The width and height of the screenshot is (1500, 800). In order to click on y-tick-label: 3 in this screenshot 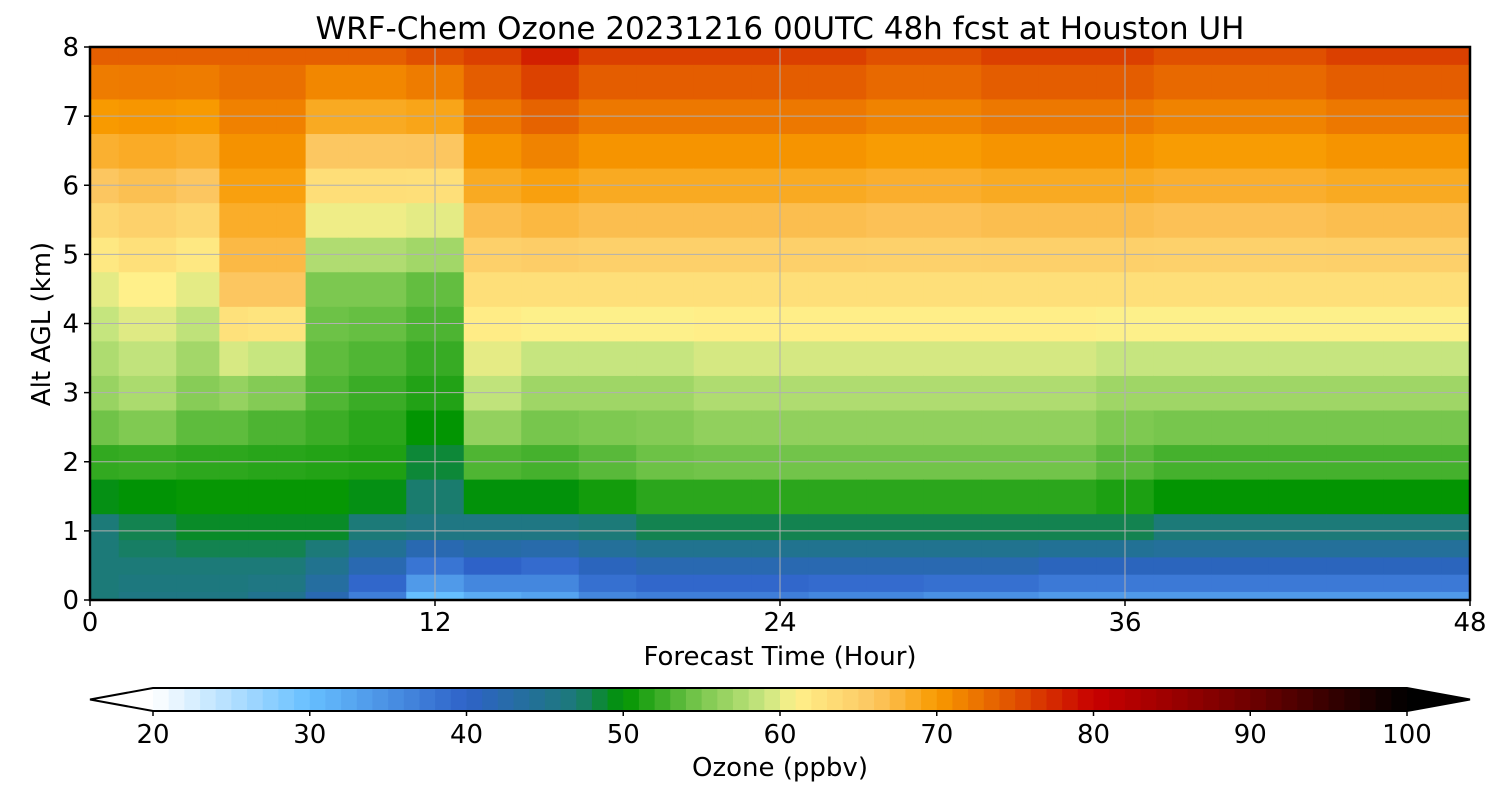, I will do `click(70, 394)`.